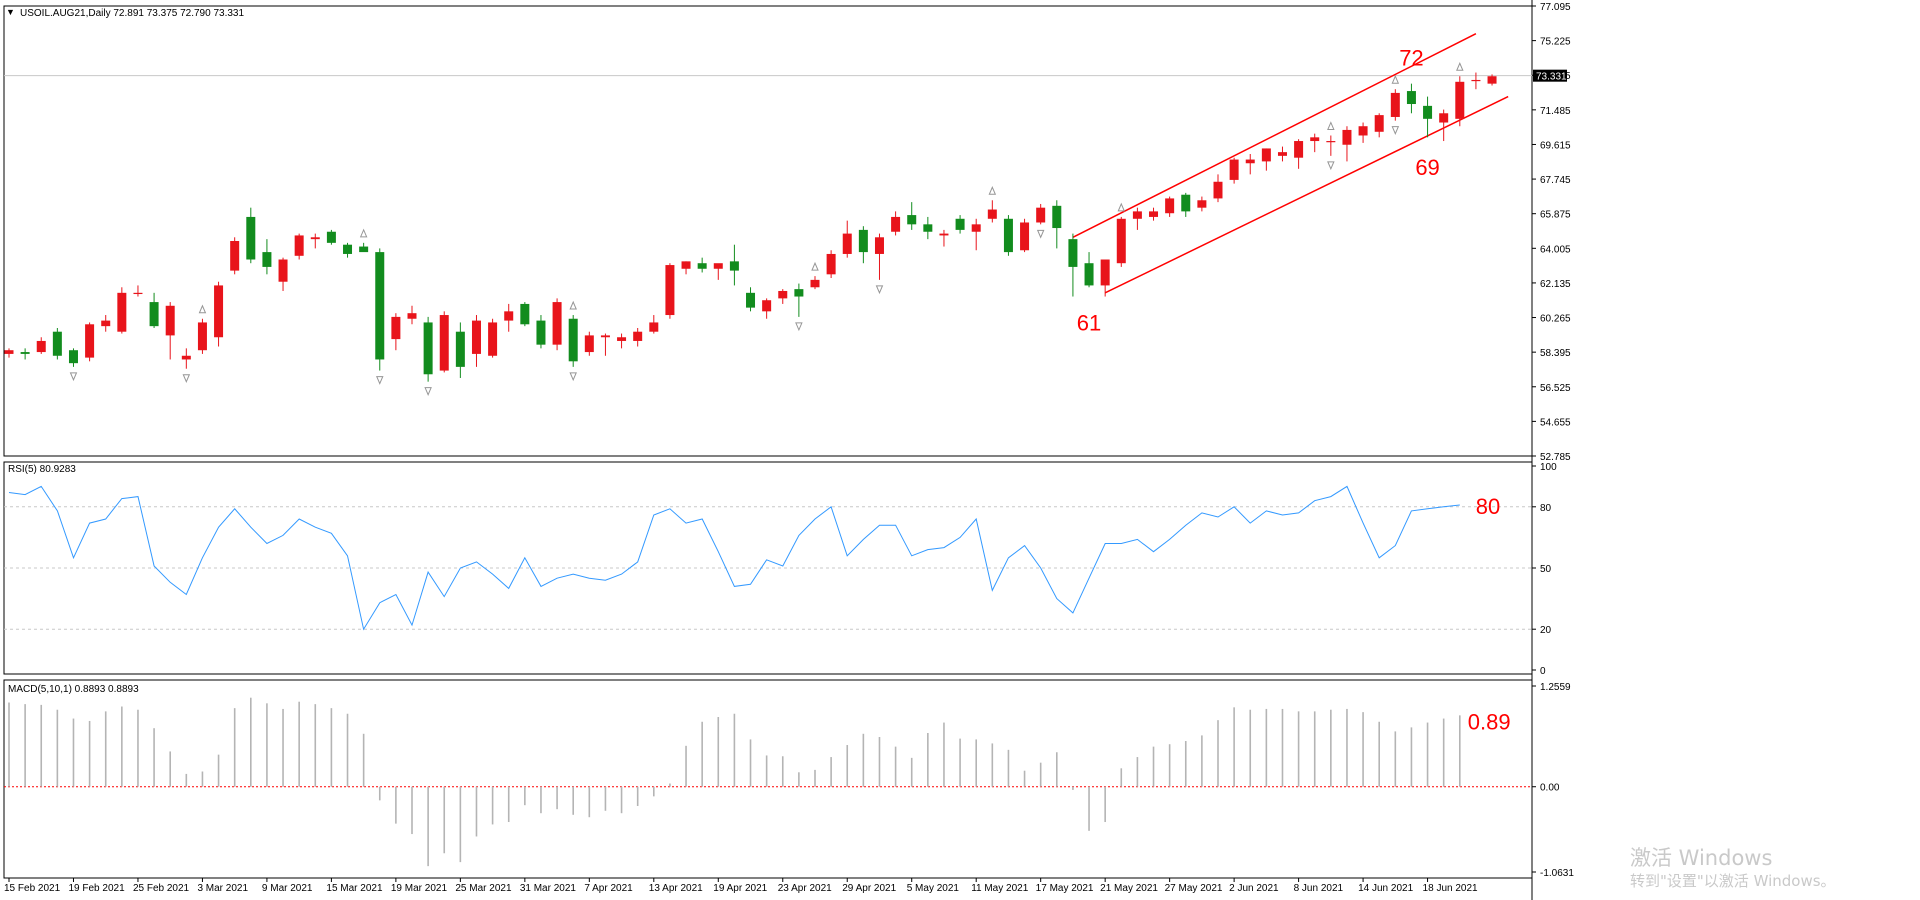 The image size is (1920, 900). I want to click on price-annotation-61: 61, so click(1089, 323).